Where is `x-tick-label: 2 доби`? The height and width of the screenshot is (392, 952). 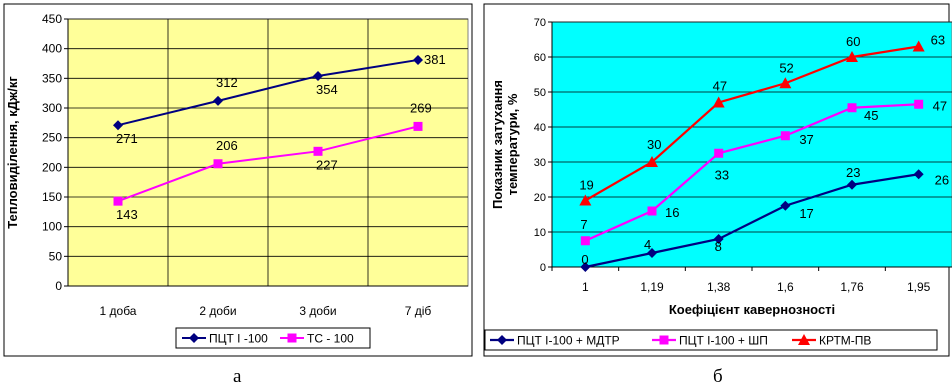
x-tick-label: 2 доби is located at coordinates (217, 311).